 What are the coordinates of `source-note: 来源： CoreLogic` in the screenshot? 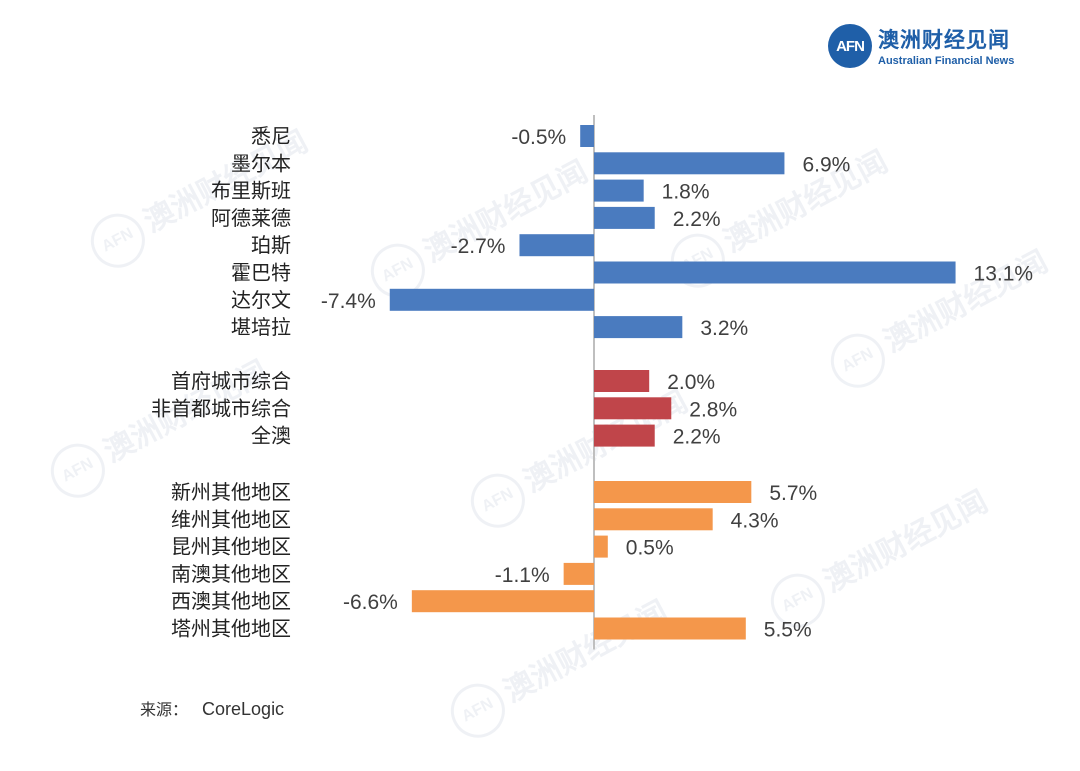 It's located at (212, 708).